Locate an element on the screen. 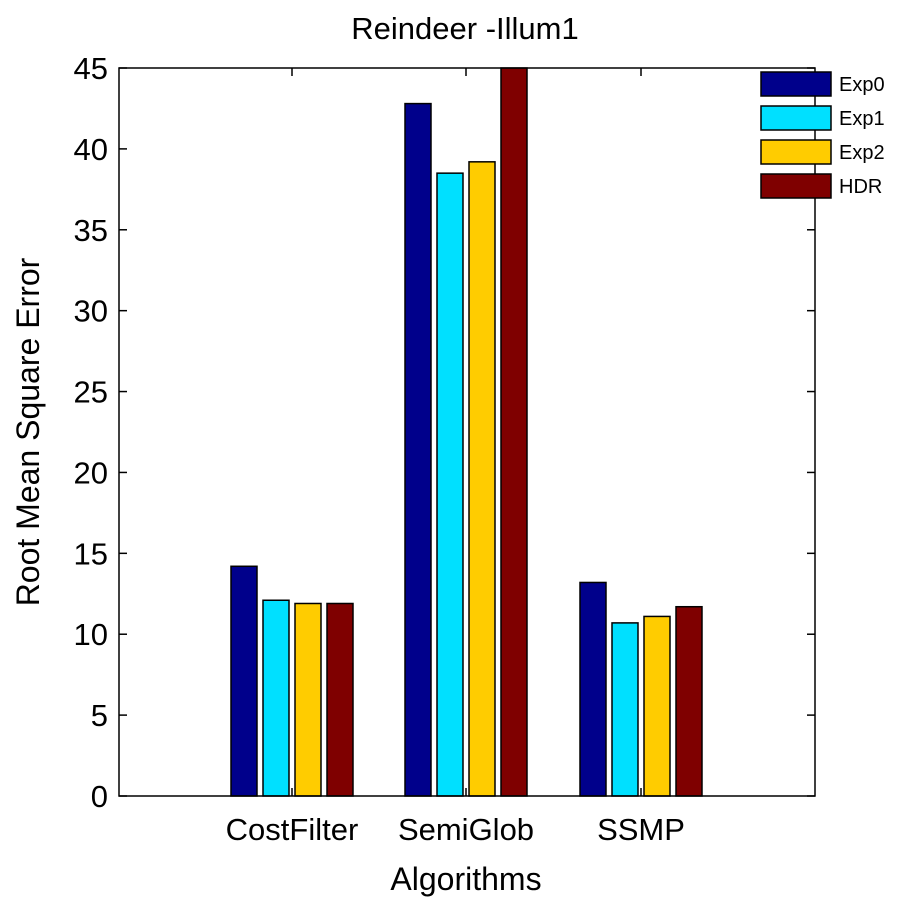  y-tick-label: 15 is located at coordinates (91, 553).